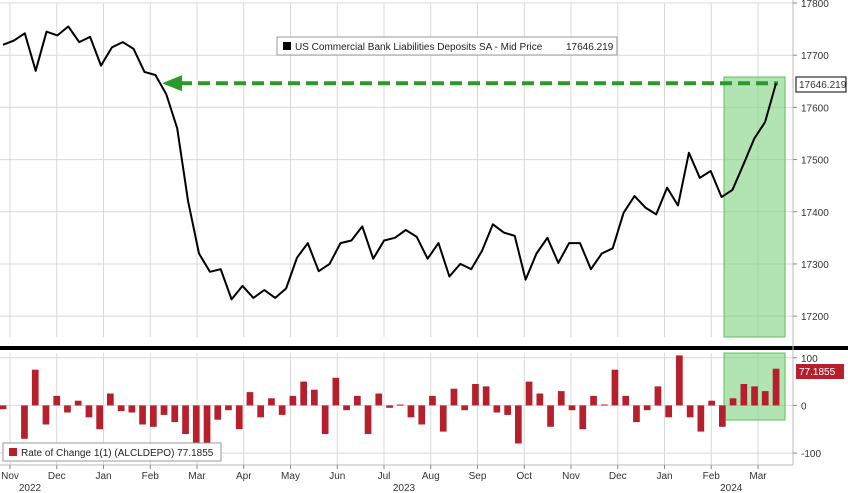  Describe the element at coordinates (524, 476) in the screenshot. I see `x-month-label: Oct` at that location.